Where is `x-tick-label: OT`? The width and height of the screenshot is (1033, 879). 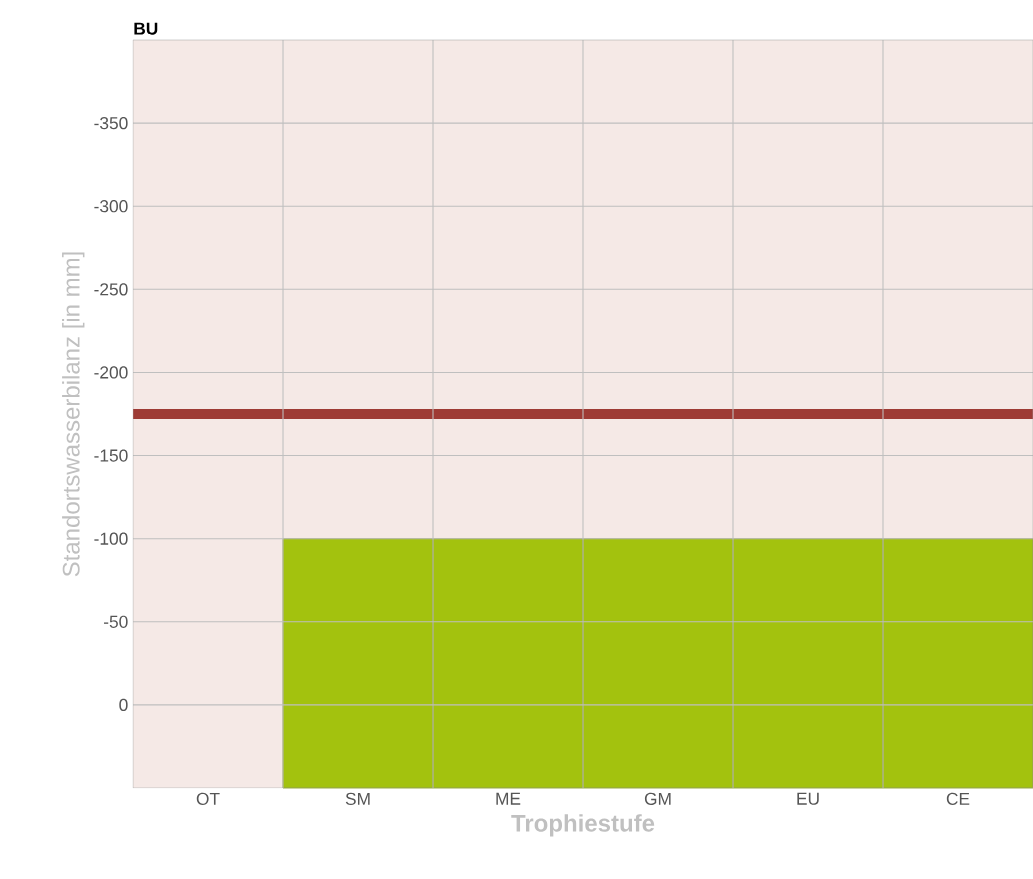 x-tick-label: OT is located at coordinates (208, 798).